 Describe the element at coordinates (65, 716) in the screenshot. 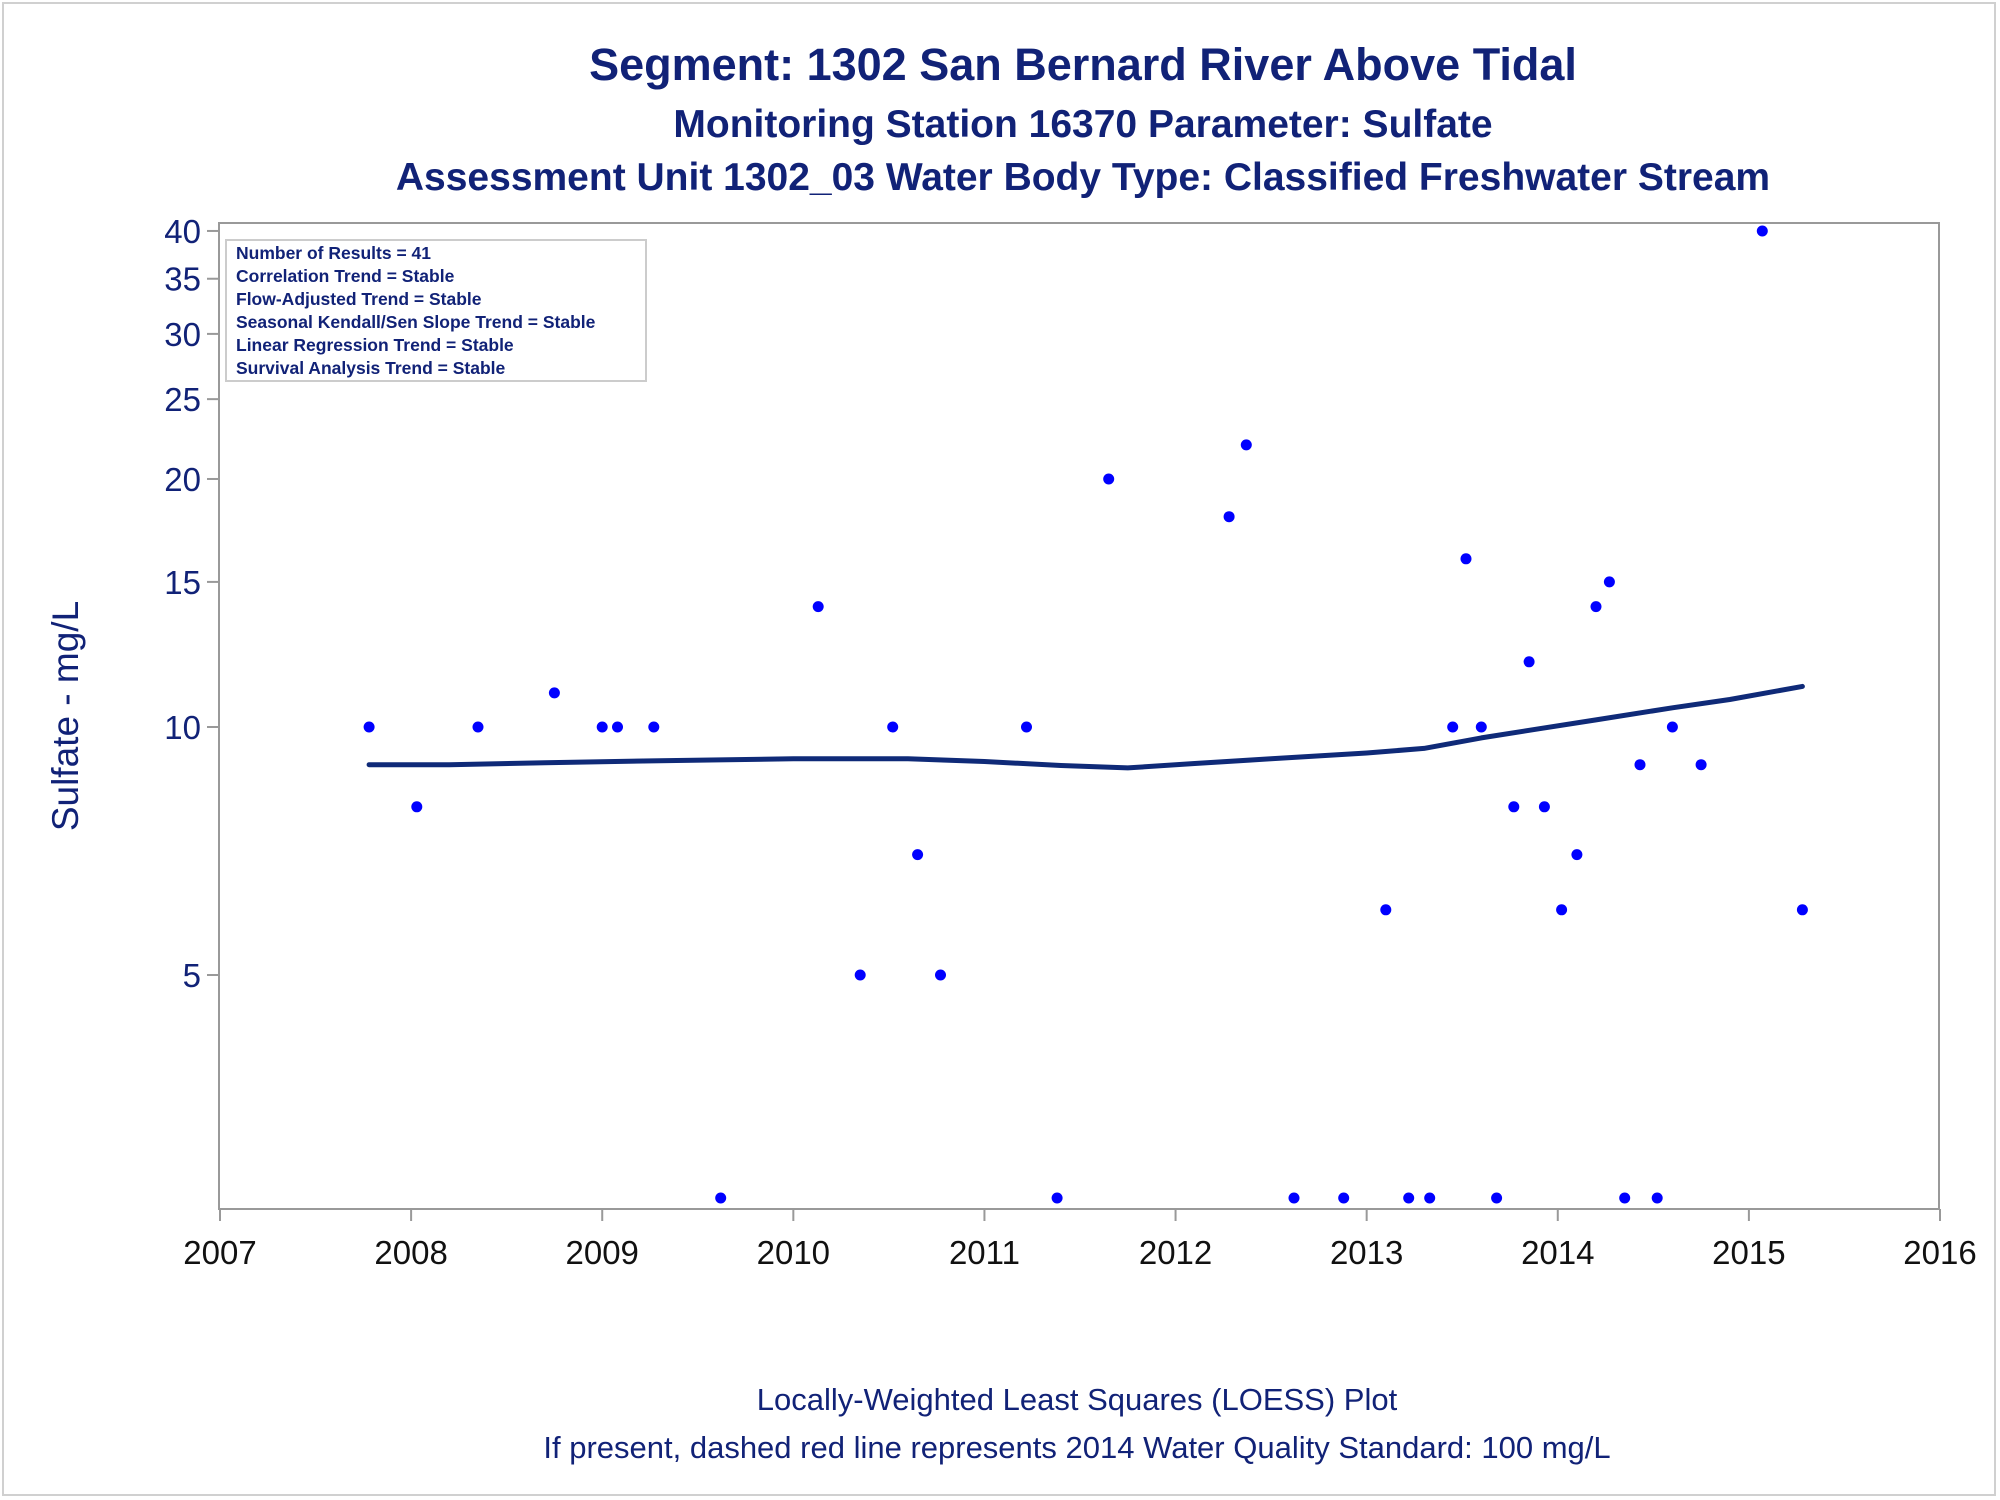

I see `y-axis-label: Sulfate - mg/L` at that location.